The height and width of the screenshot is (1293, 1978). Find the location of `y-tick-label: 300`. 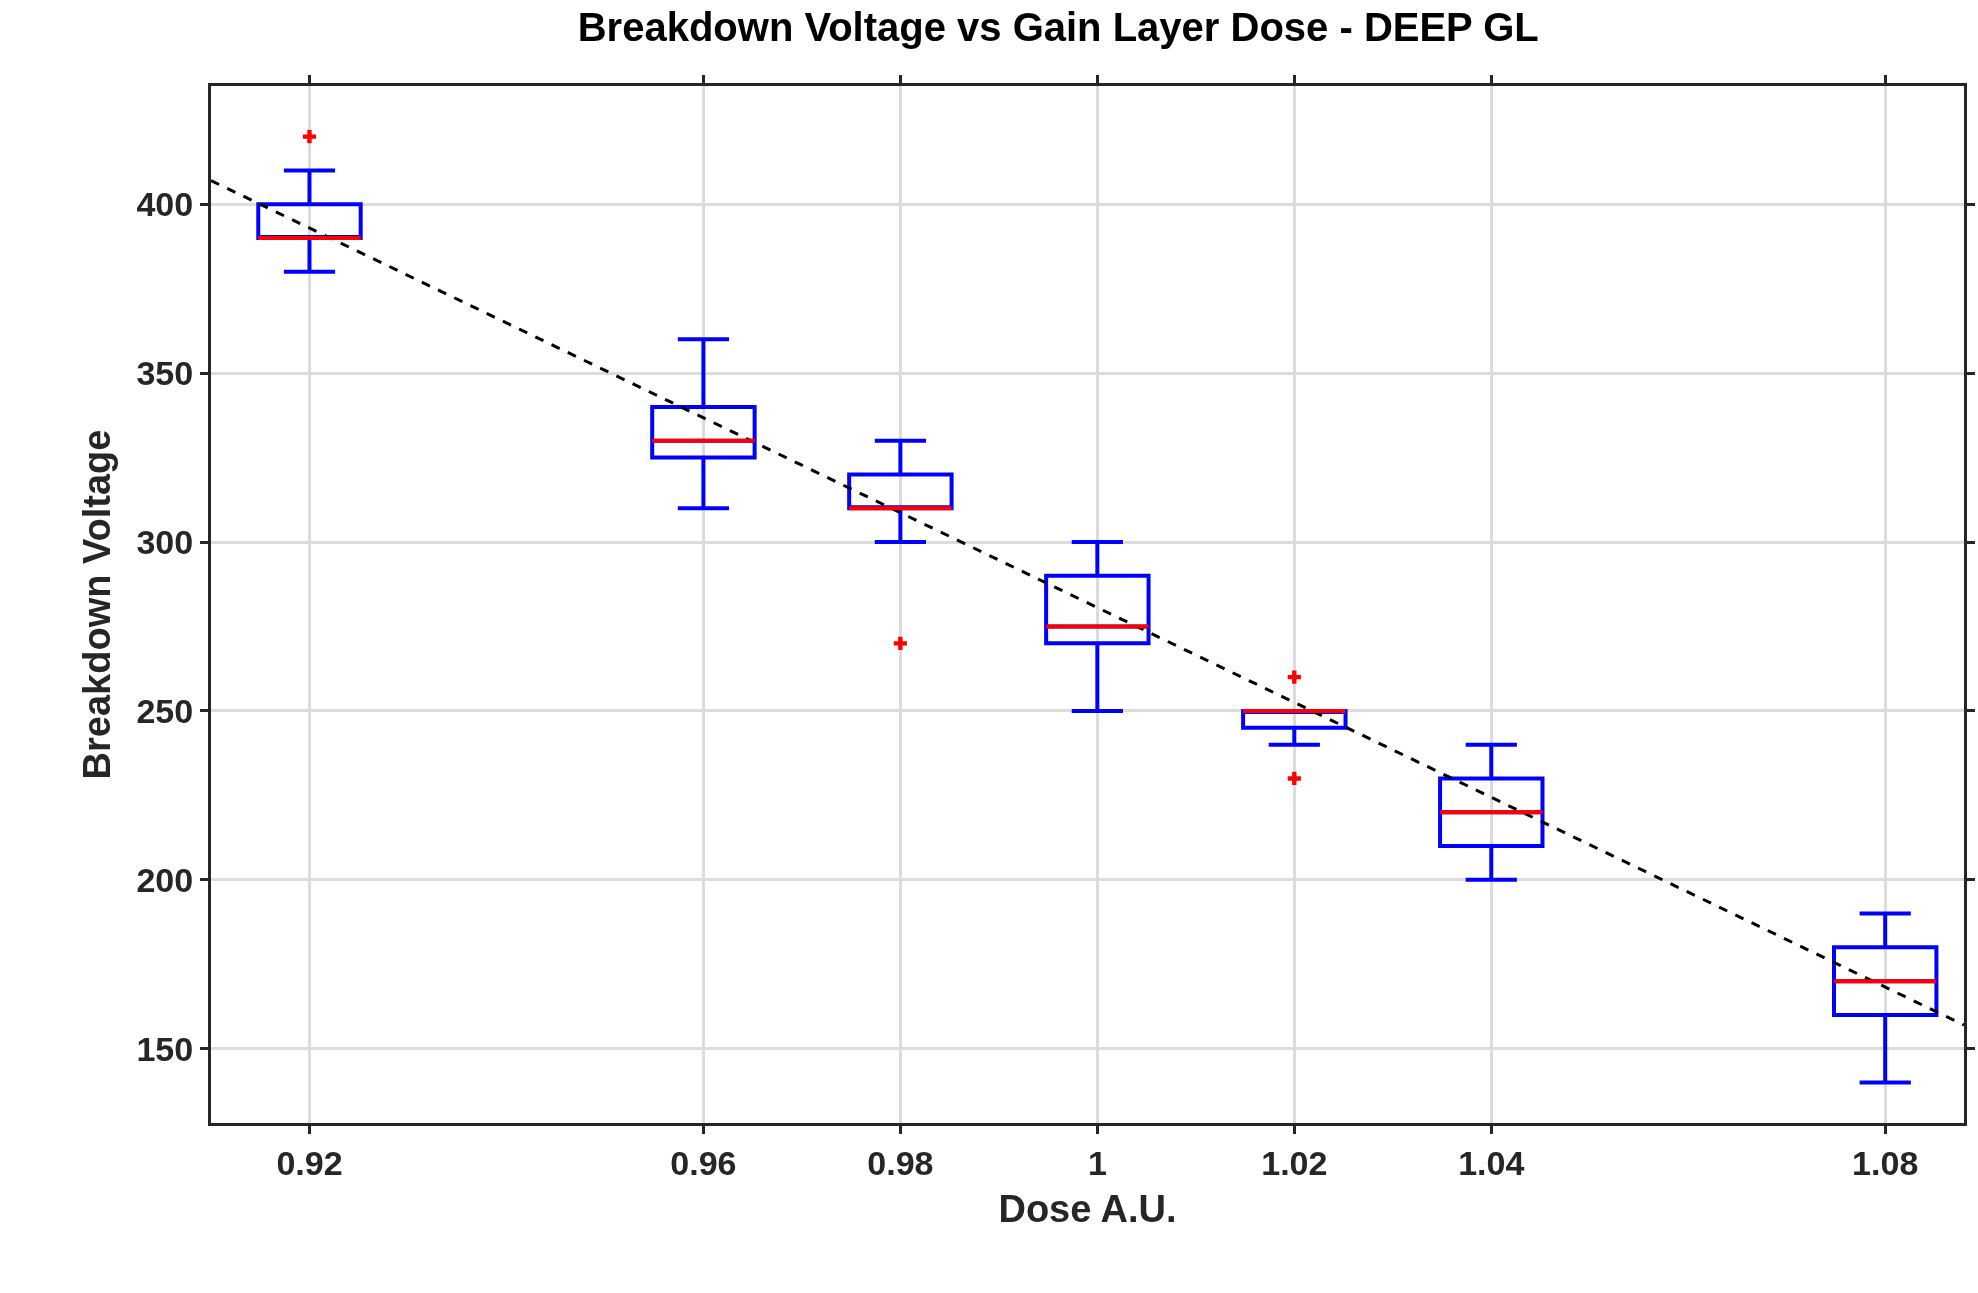

y-tick-label: 300 is located at coordinates (165, 541).